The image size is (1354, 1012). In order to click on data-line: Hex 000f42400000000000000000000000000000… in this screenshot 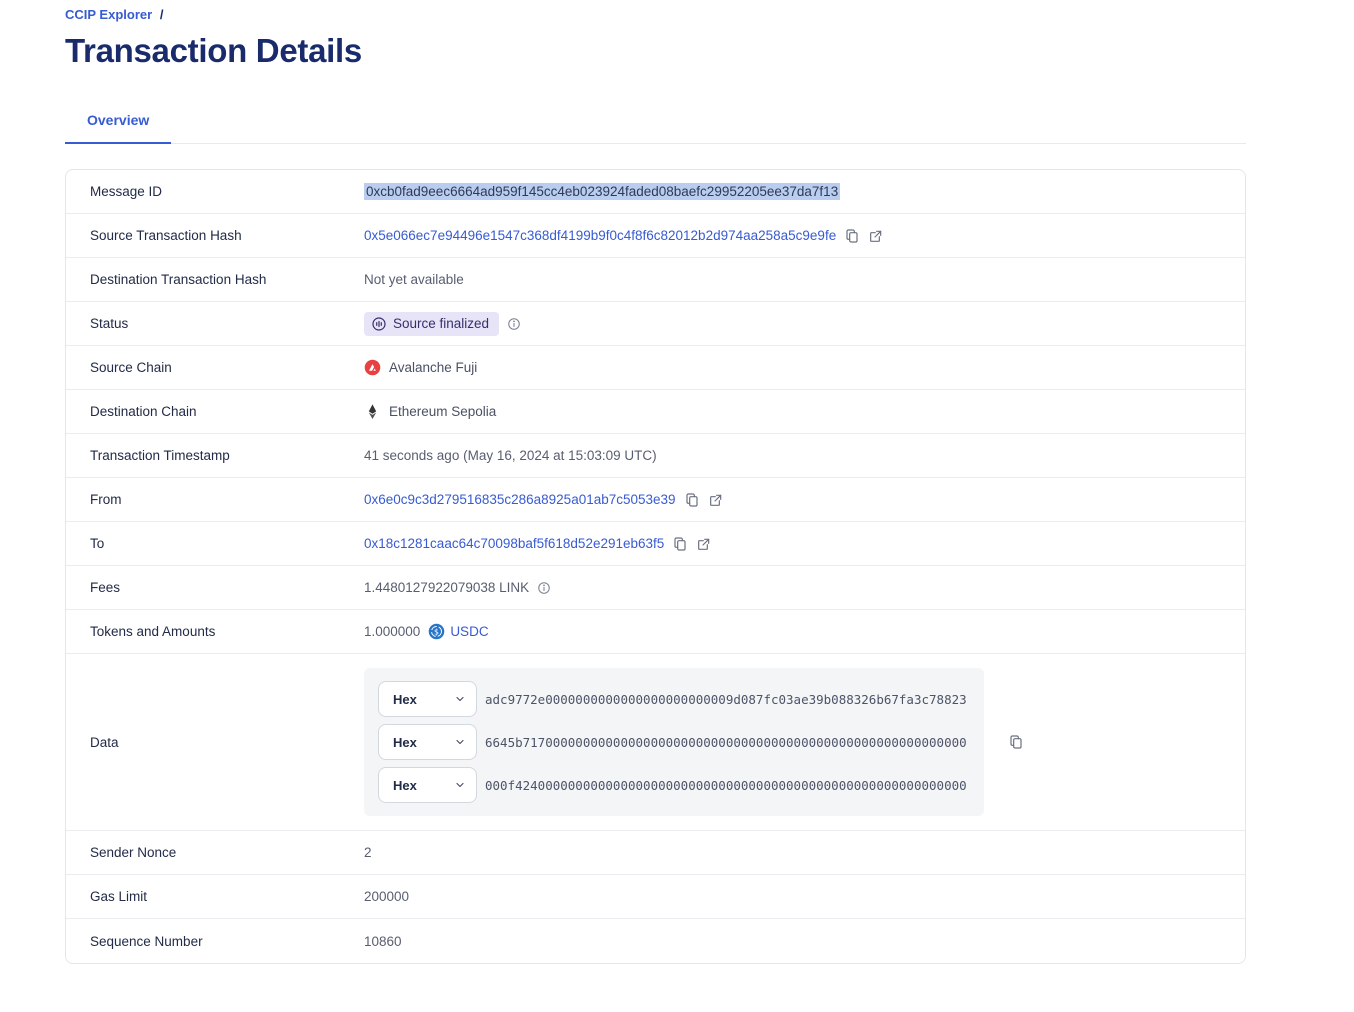, I will do `click(674, 785)`.